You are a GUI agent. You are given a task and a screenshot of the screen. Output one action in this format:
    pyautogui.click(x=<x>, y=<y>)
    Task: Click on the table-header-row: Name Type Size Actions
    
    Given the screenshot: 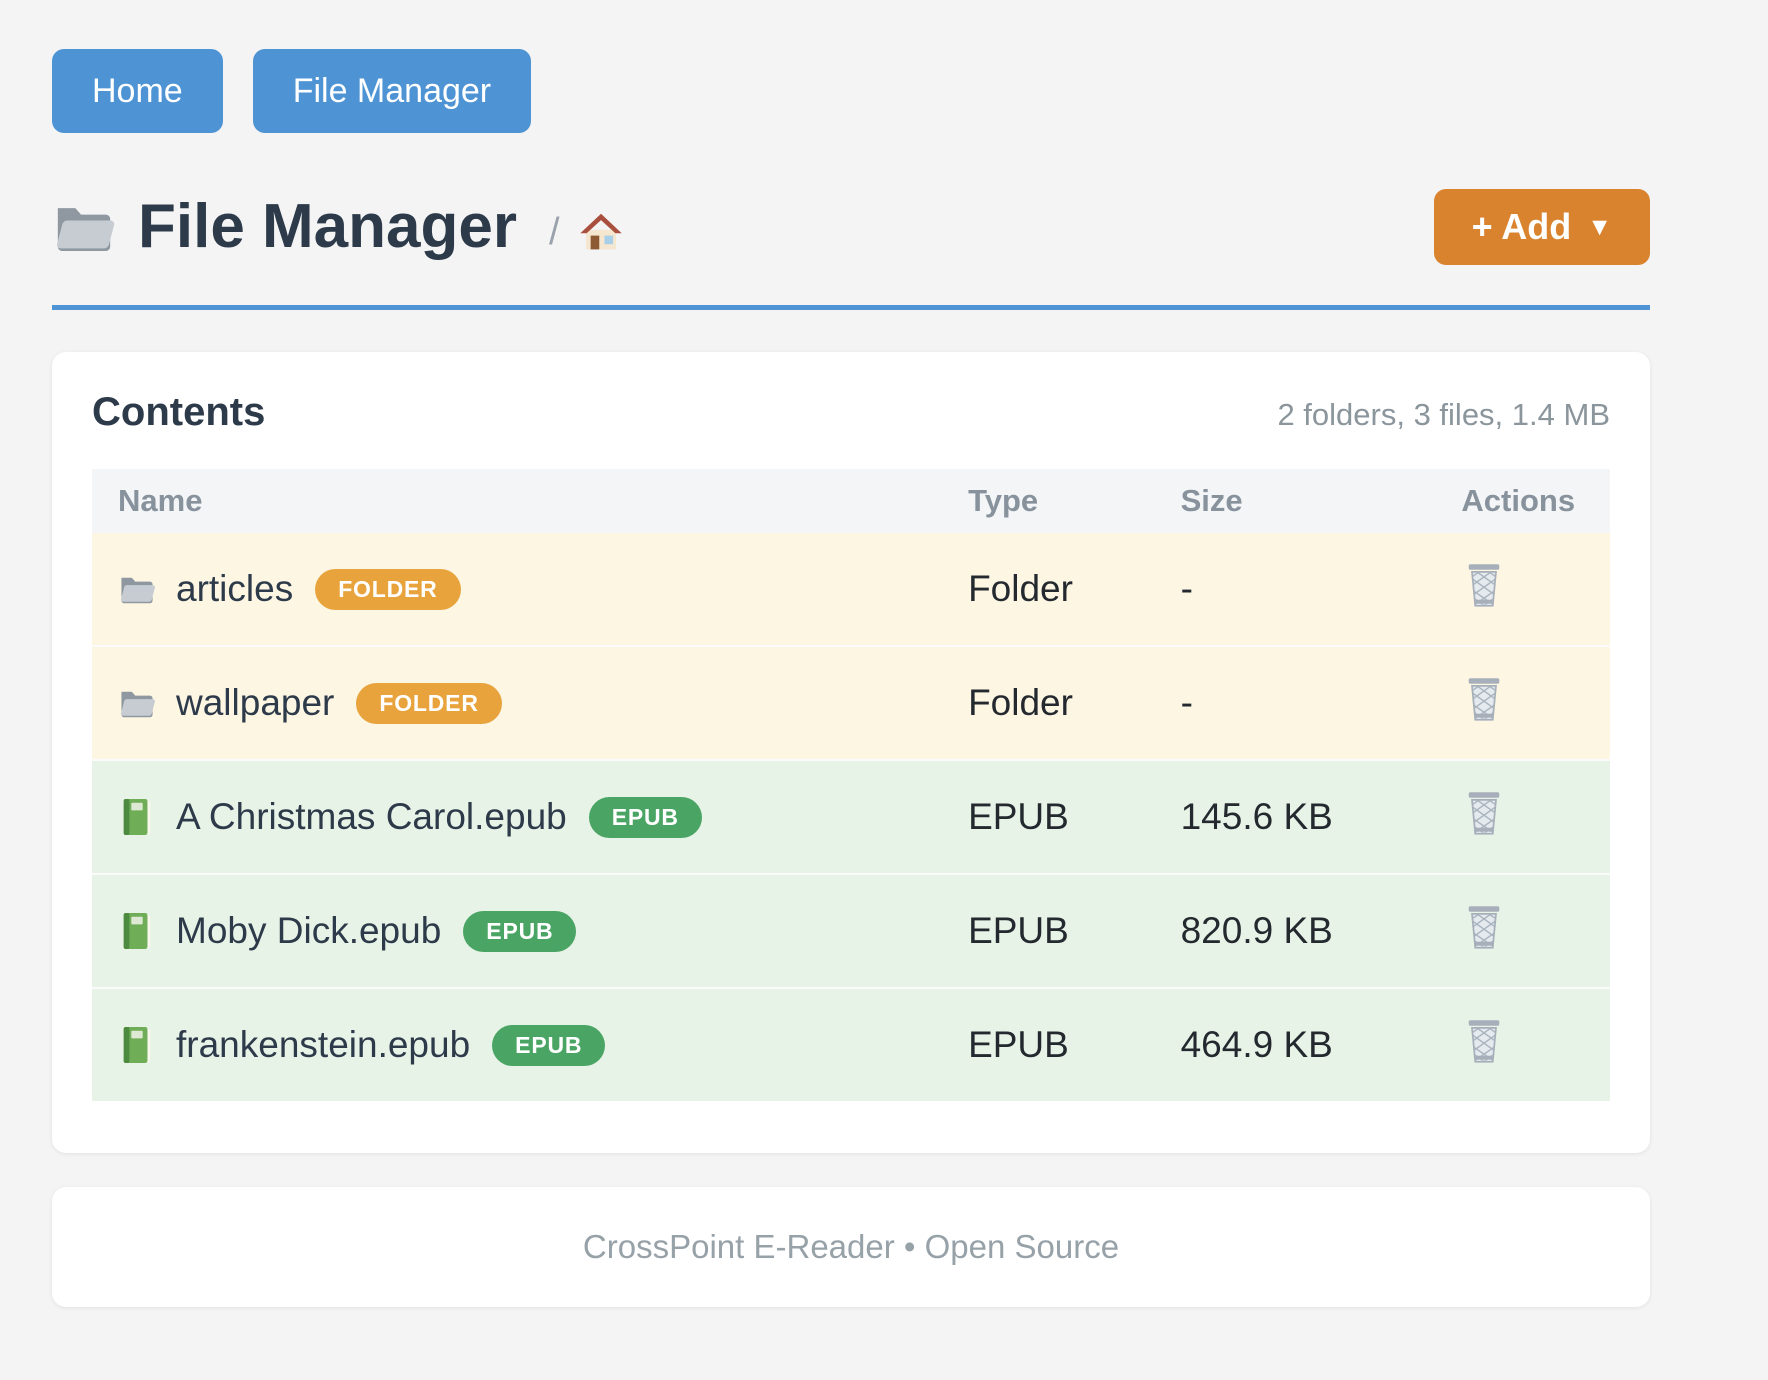 What is the action you would take?
    pyautogui.click(x=851, y=501)
    